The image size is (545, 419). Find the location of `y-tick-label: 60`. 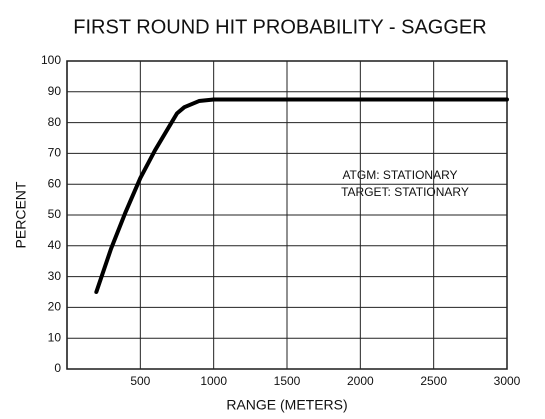

y-tick-label: 60 is located at coordinates (55, 183).